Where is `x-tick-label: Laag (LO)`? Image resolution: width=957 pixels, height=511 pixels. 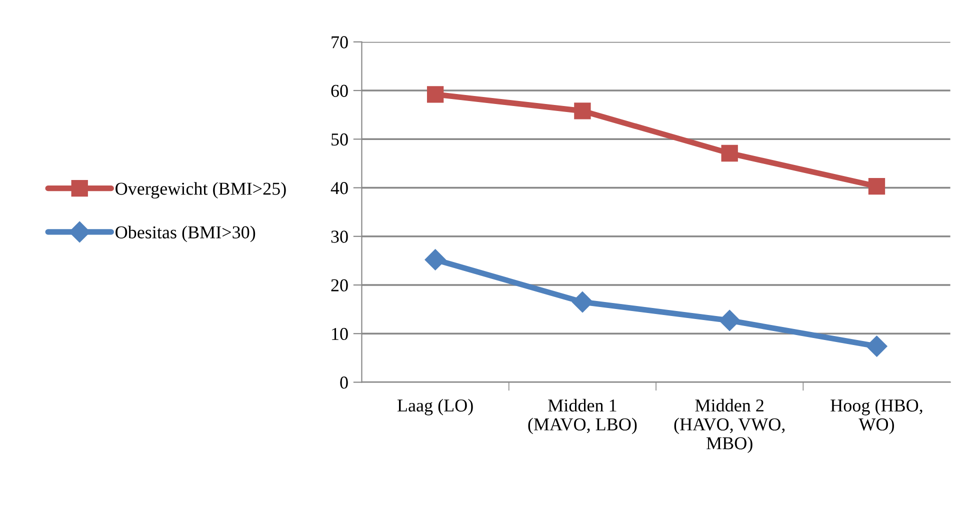 x-tick-label: Laag (LO) is located at coordinates (435, 407).